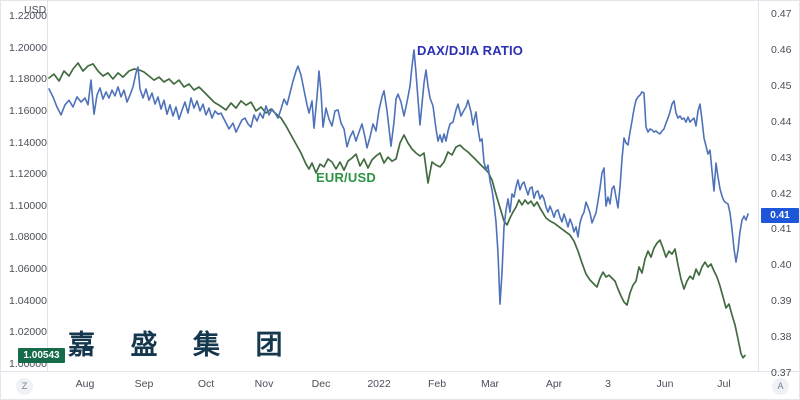 The height and width of the screenshot is (400, 800). Describe the element at coordinates (781, 301) in the screenshot. I see `right-axis-tick: 0.39` at that location.